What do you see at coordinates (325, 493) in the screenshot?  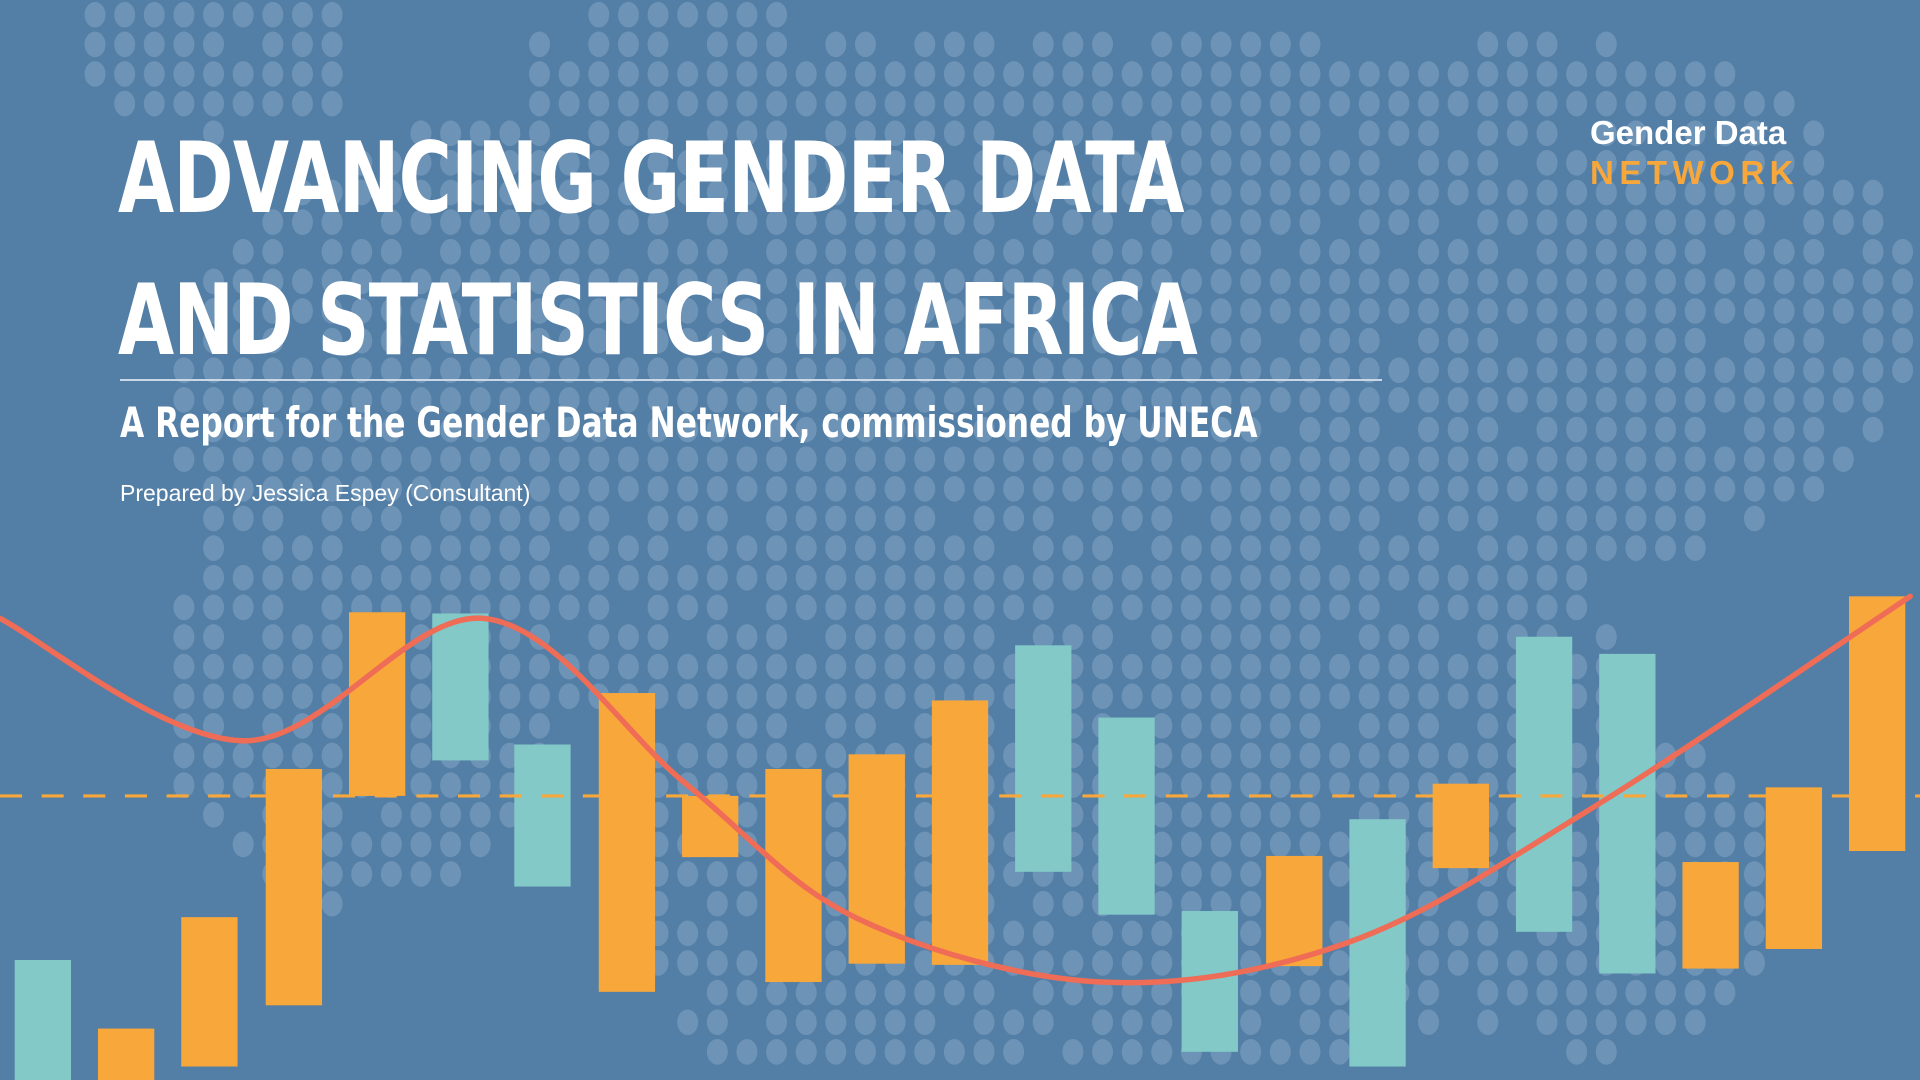 I see `prepared-by: Prepared by Jessica Espey (Consultant)` at bounding box center [325, 493].